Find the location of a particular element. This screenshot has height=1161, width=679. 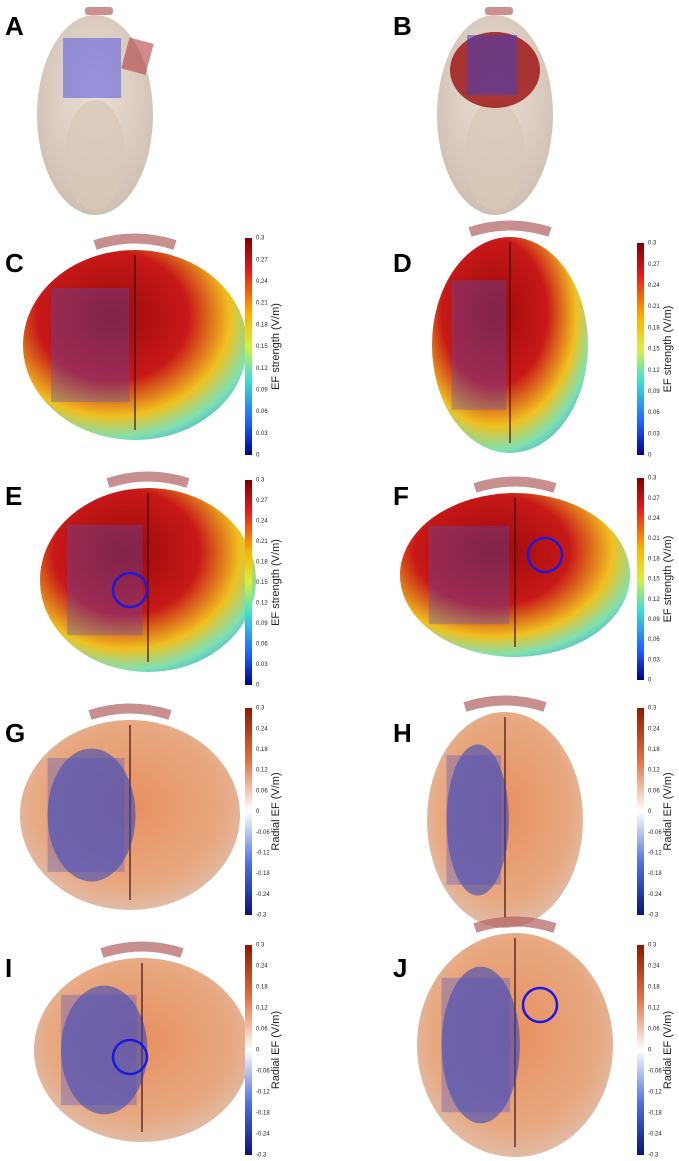

panel-label: J is located at coordinates (400, 968).